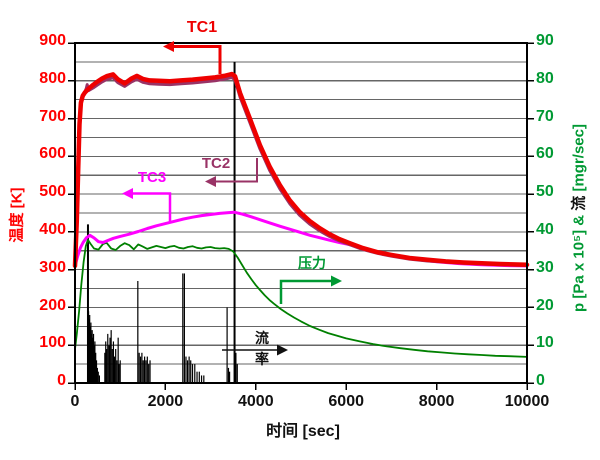 The width and height of the screenshot is (600, 460). What do you see at coordinates (262, 338) in the screenshot?
I see `annotation-label-流: 流` at bounding box center [262, 338].